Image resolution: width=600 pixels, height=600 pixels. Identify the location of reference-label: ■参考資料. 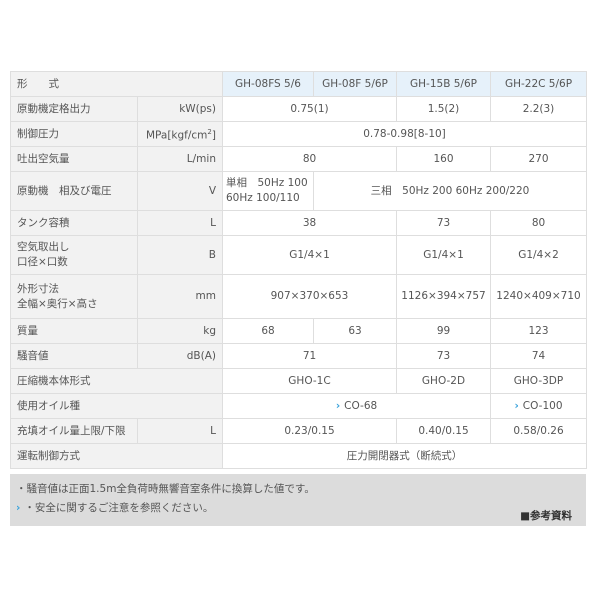
(546, 516).